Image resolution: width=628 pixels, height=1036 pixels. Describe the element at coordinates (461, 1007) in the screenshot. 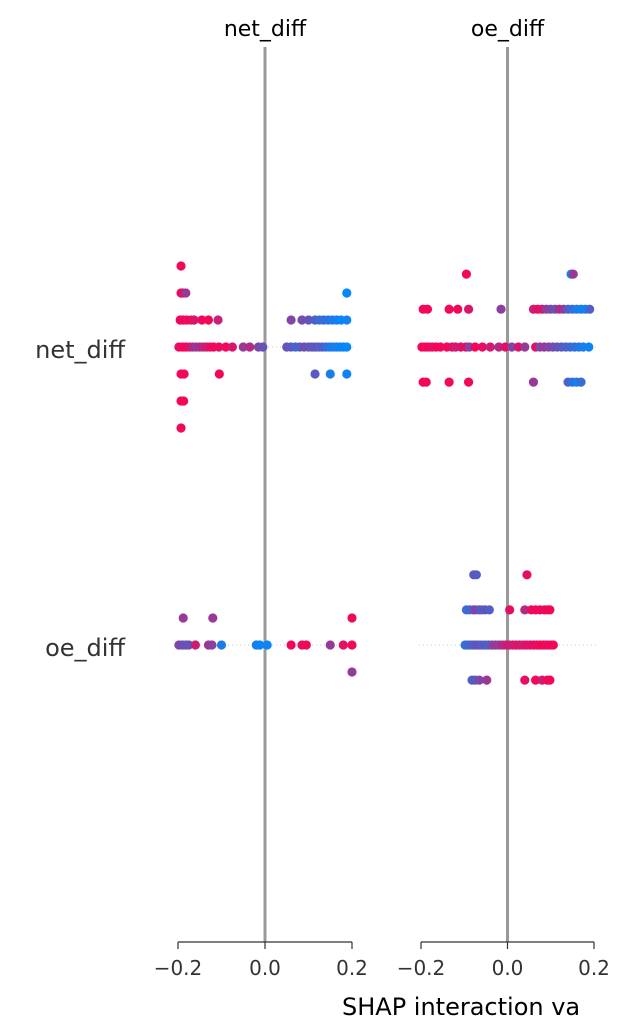

I see `x-axis-label: SHAP interaction va` at that location.